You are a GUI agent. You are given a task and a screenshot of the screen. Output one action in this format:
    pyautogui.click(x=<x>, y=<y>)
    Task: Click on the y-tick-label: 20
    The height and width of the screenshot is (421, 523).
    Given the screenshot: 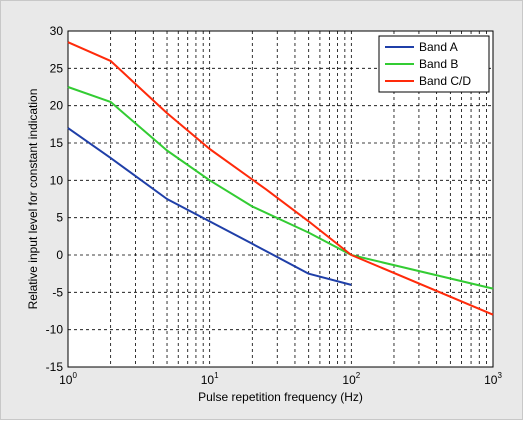 What is the action you would take?
    pyautogui.click(x=57, y=106)
    